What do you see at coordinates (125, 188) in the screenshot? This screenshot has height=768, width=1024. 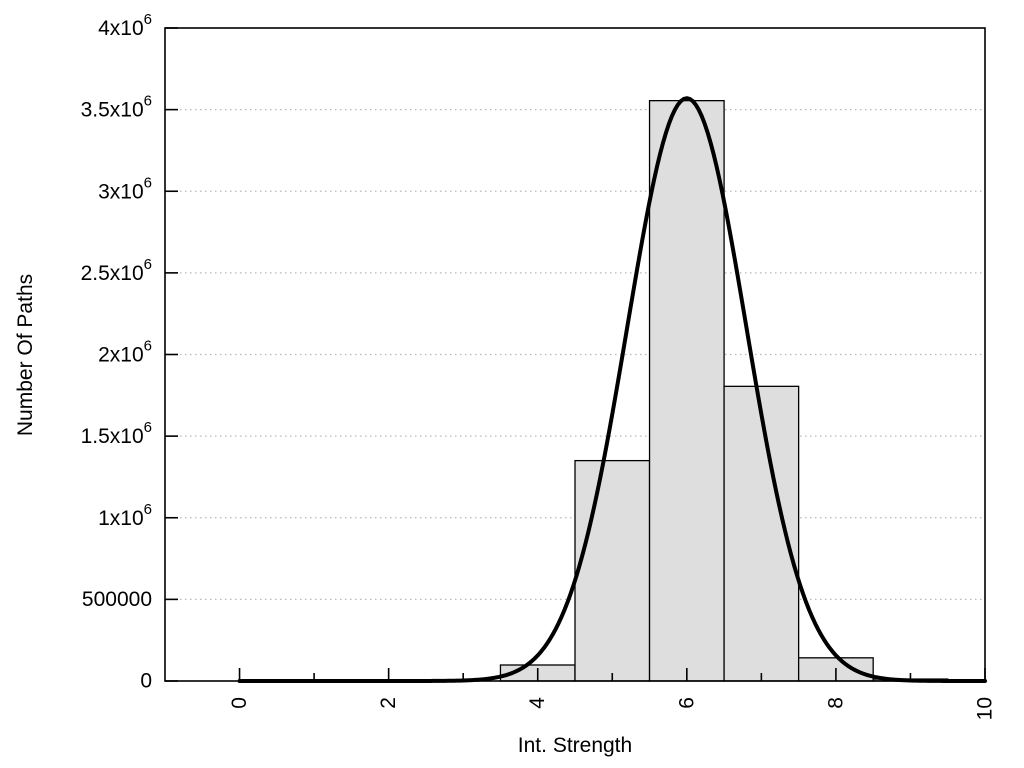 I see `y-tick-label: 3x10⁶` at bounding box center [125, 188].